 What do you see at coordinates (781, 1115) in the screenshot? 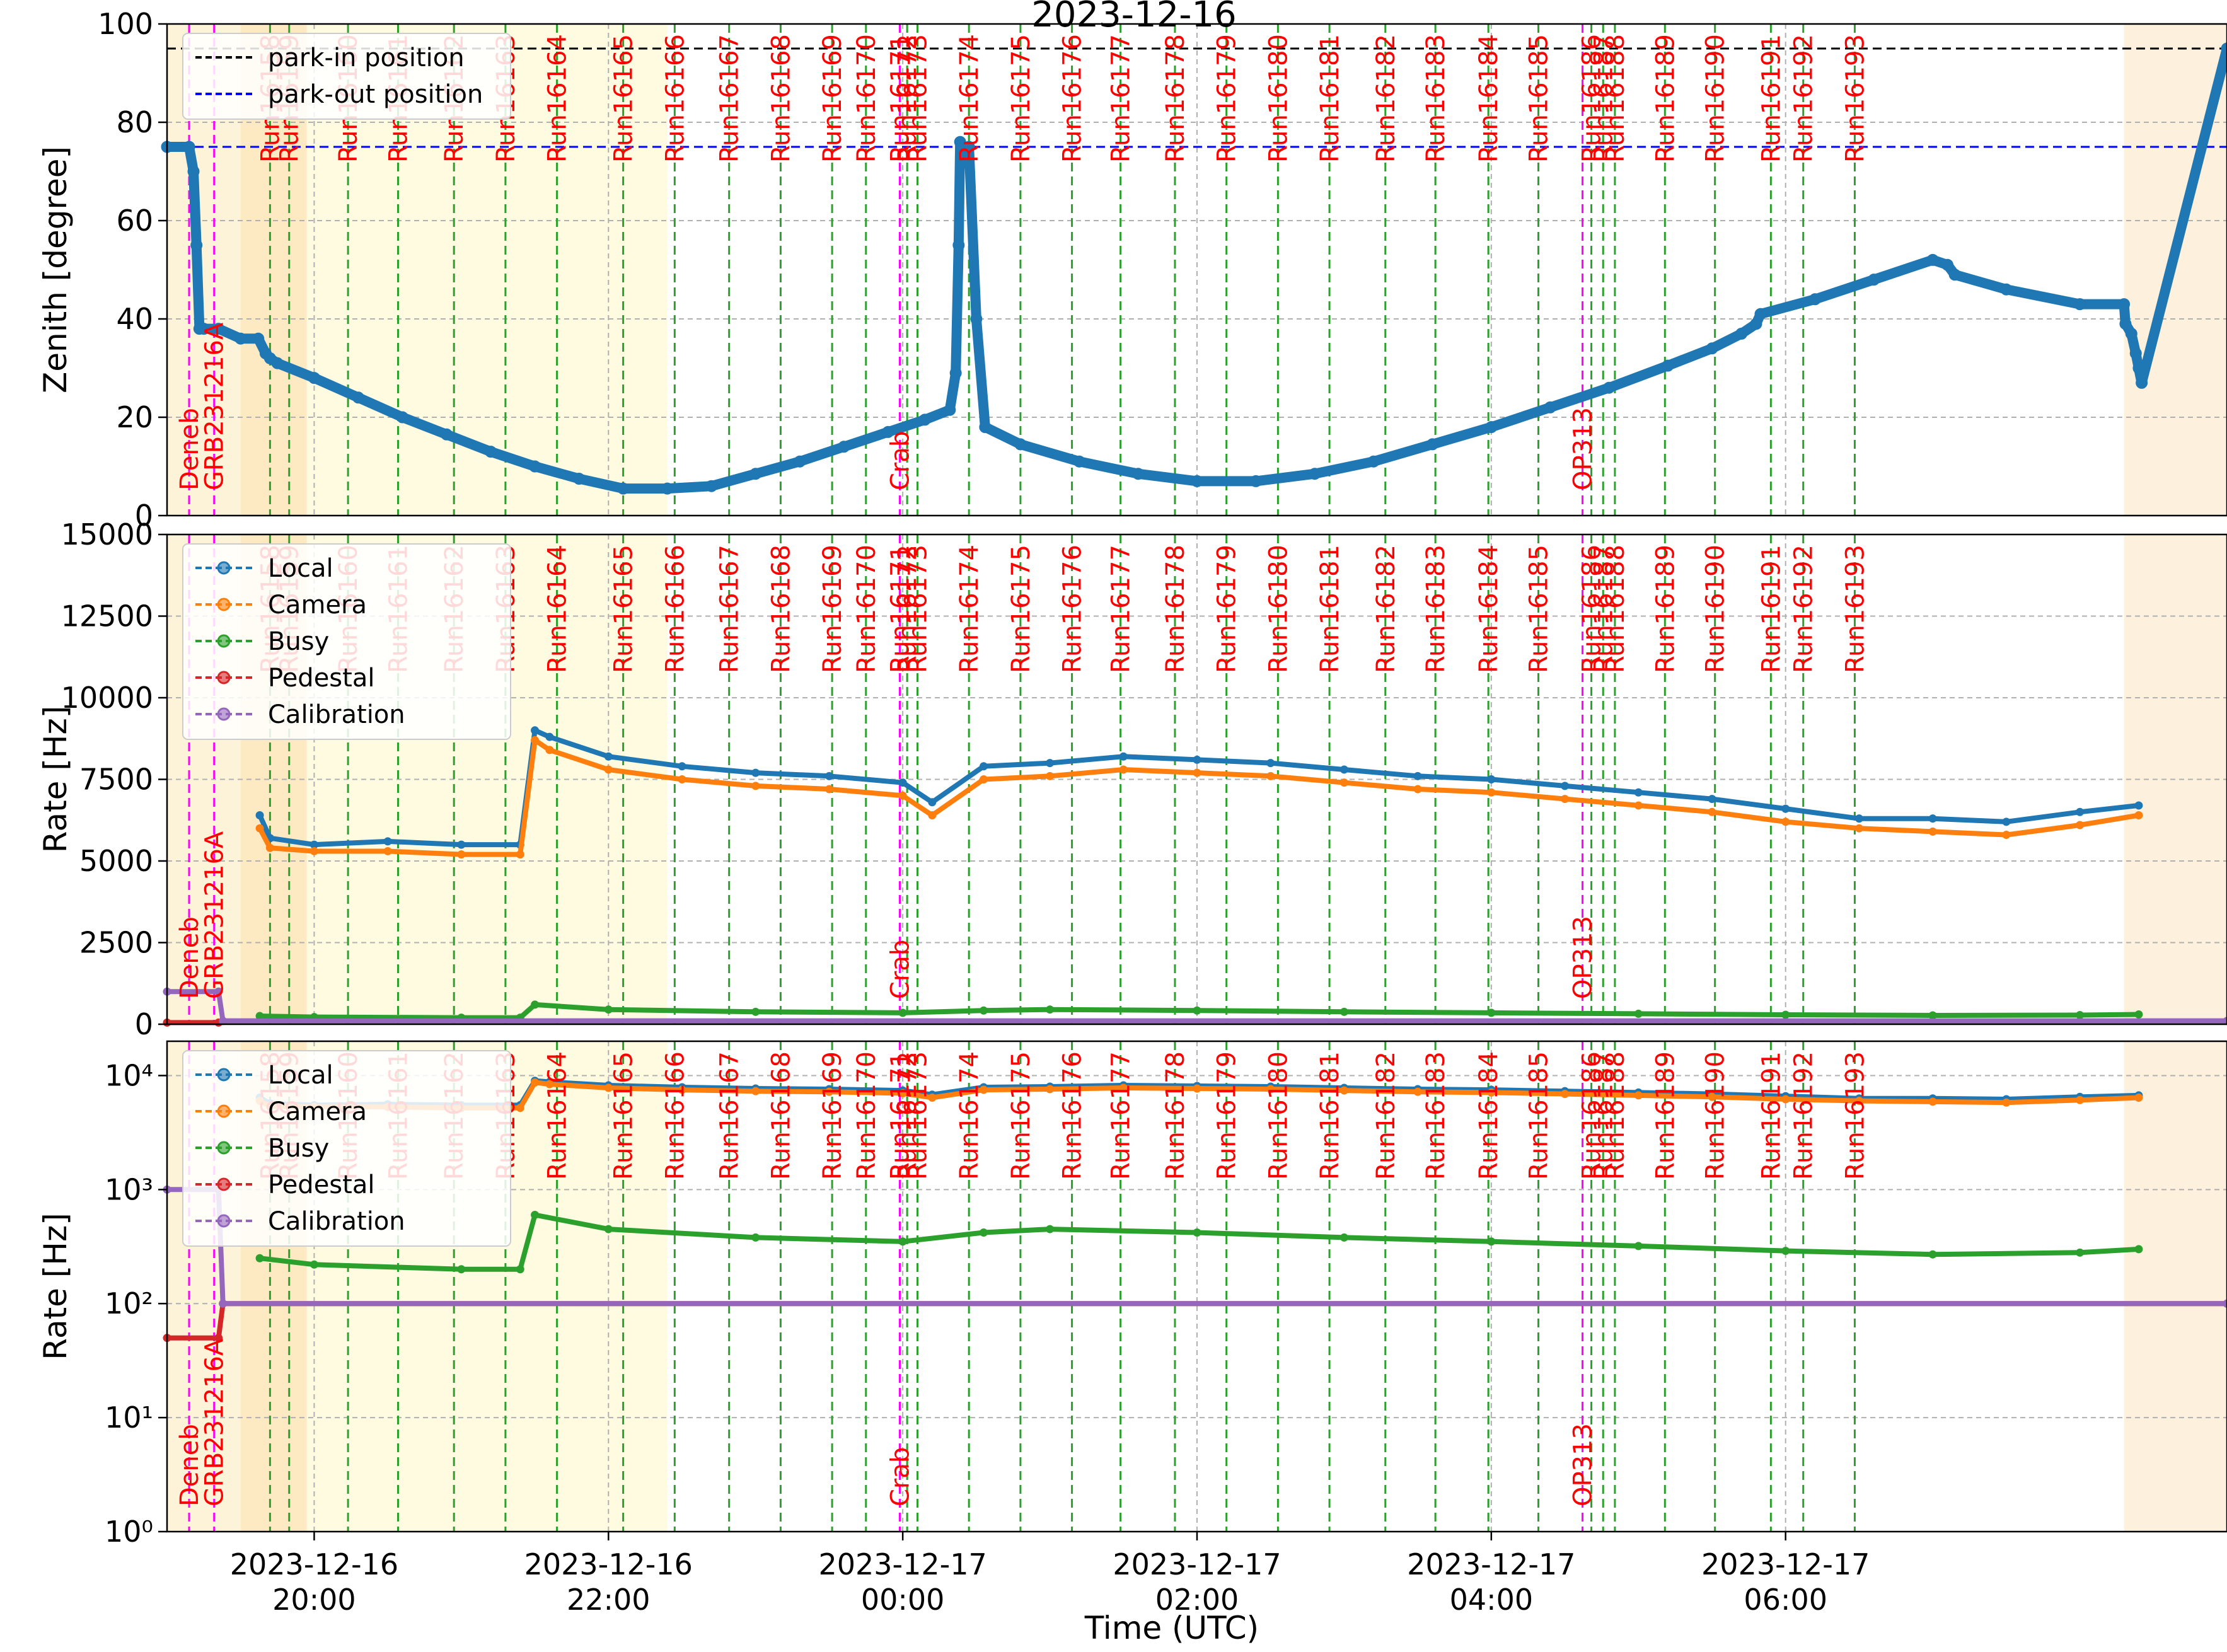
I see `run-label-Run16168-p2: Run16168` at bounding box center [781, 1115].